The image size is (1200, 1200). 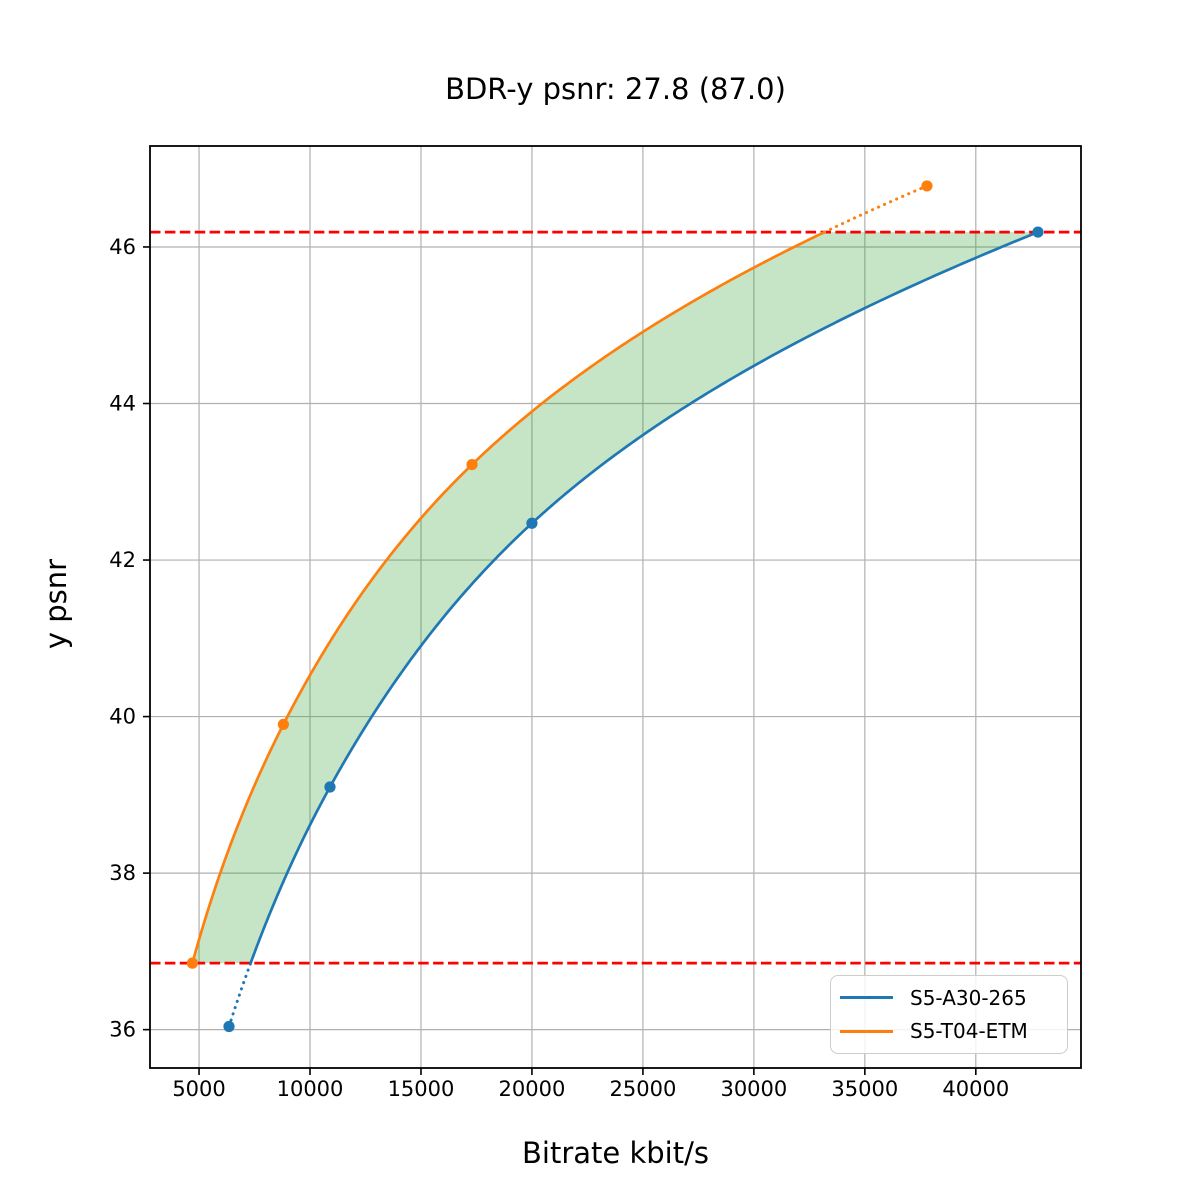 What do you see at coordinates (122, 873) in the screenshot?
I see `y-tick-label: 38` at bounding box center [122, 873].